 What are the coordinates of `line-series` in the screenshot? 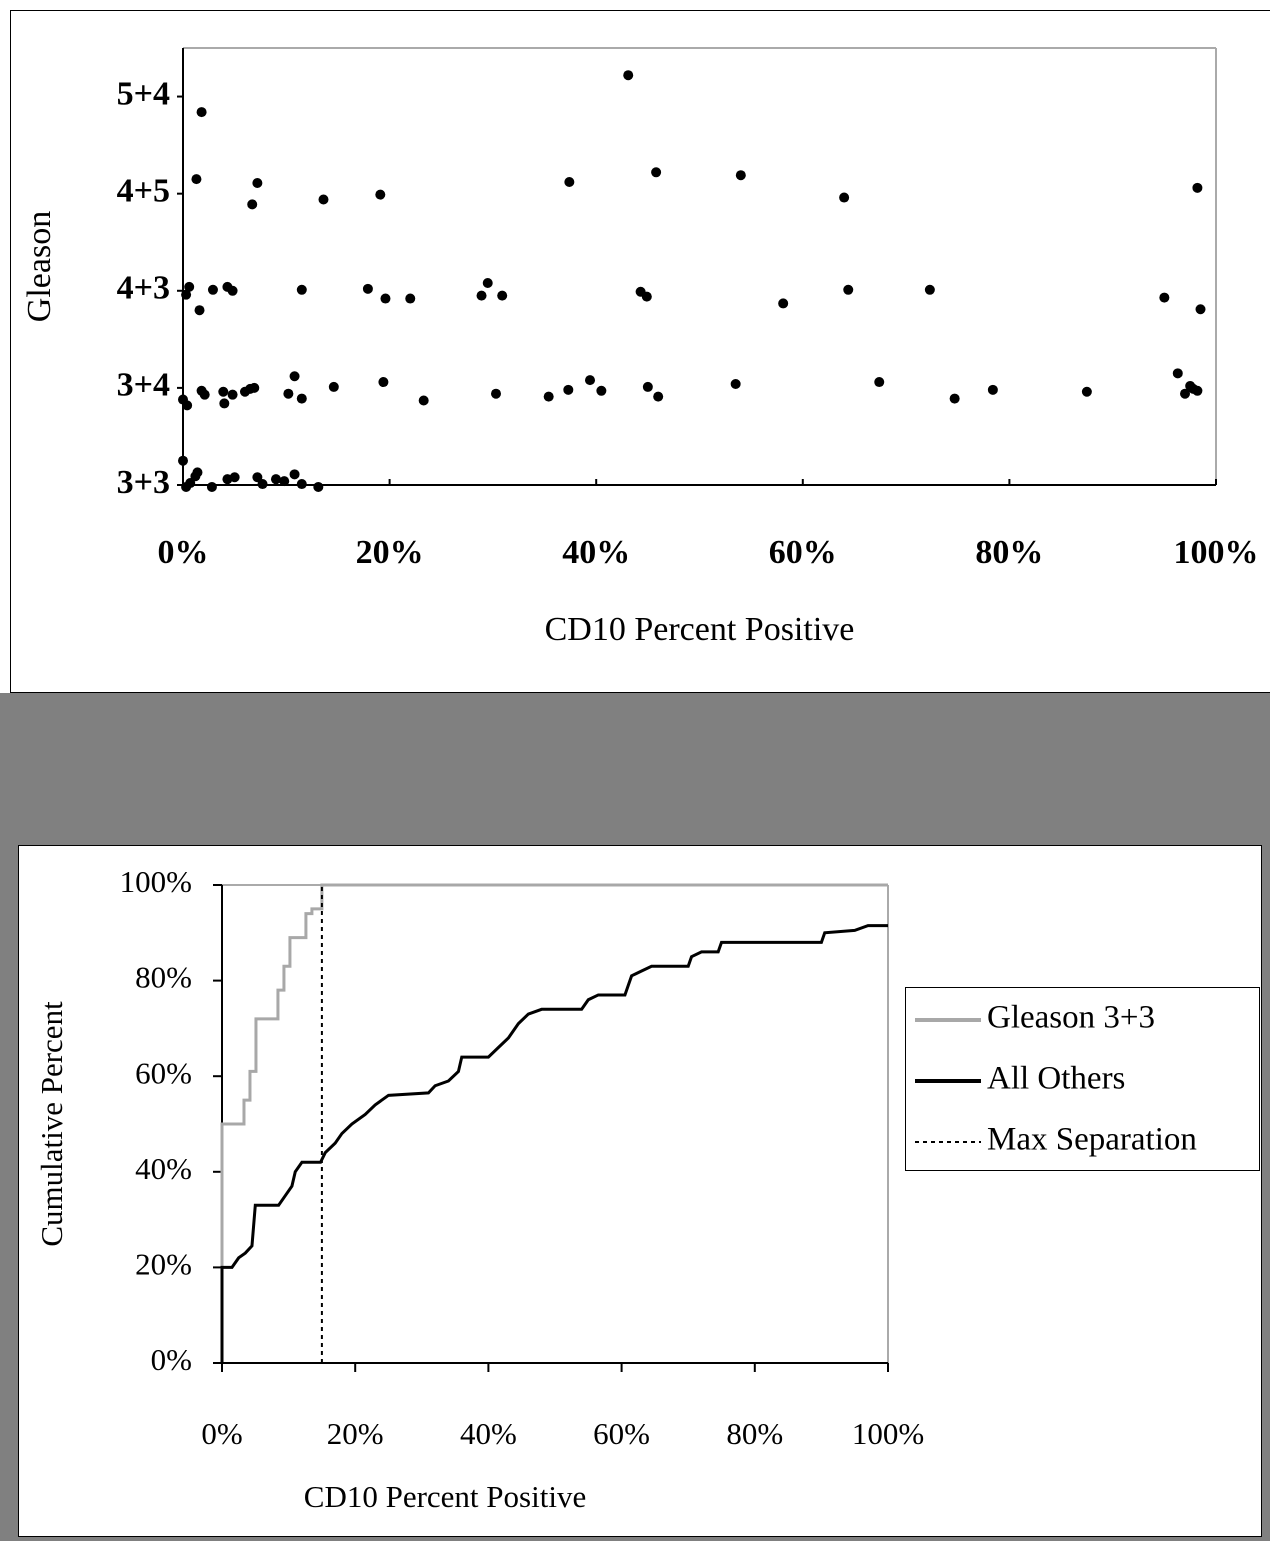 It's located at (554, 1143).